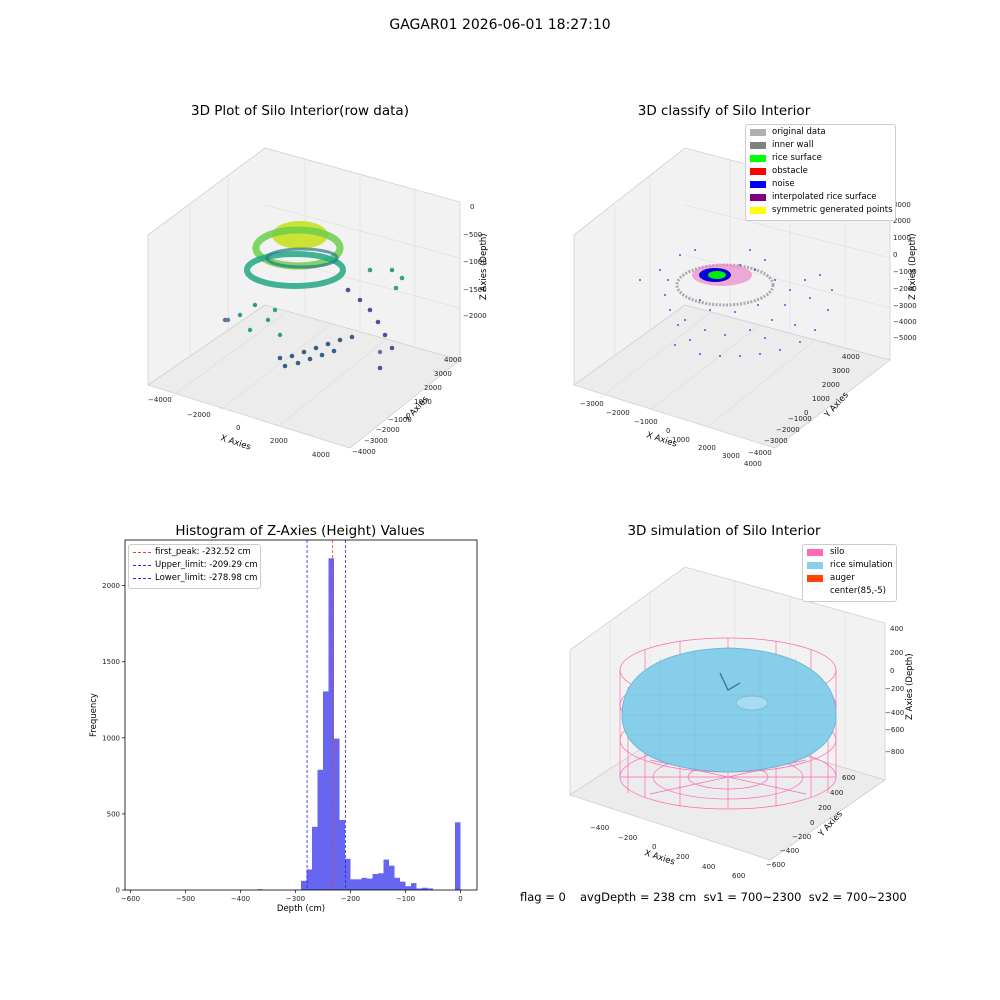 Image resolution: width=1000 pixels, height=1000 pixels. Describe the element at coordinates (279, 441) in the screenshot. I see `plot1-xtick: 2000` at that location.